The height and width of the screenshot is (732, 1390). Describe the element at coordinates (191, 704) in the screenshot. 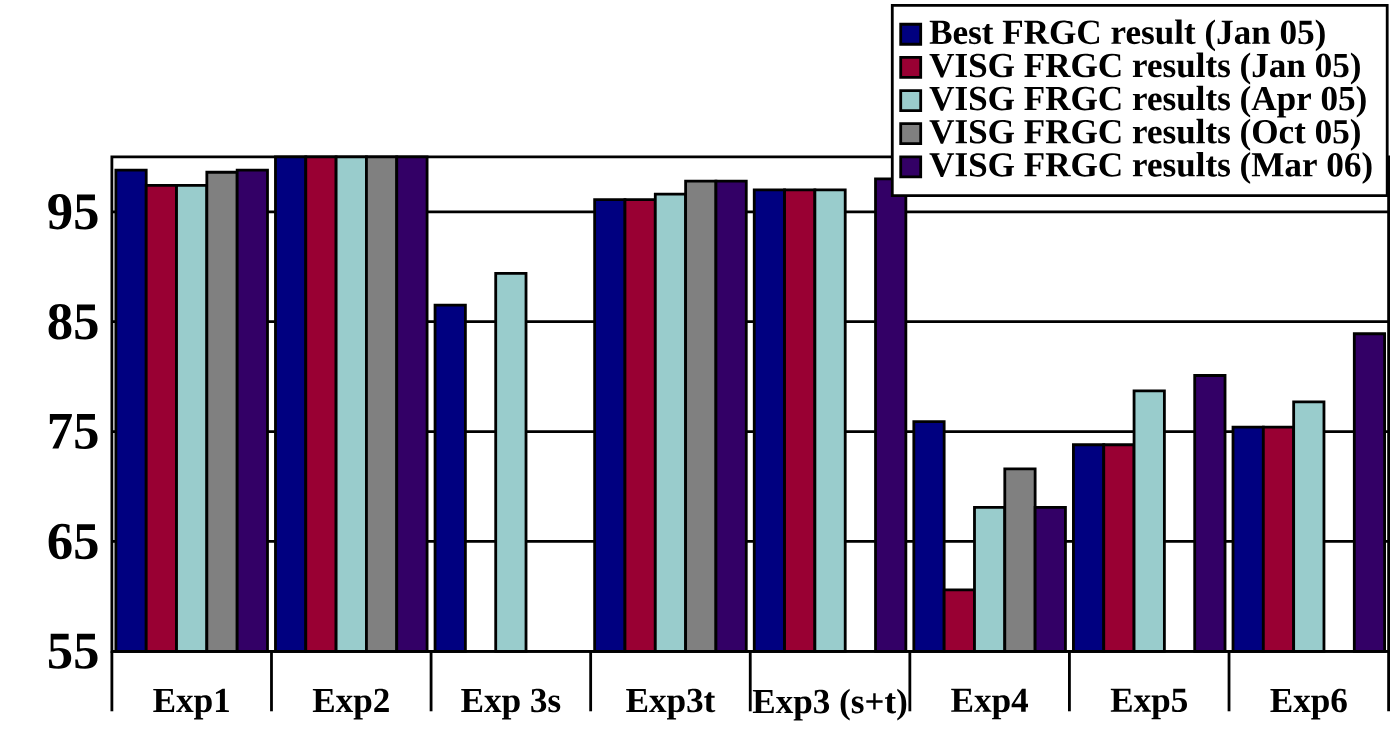

I see `x-tick-label: Exp1` at that location.